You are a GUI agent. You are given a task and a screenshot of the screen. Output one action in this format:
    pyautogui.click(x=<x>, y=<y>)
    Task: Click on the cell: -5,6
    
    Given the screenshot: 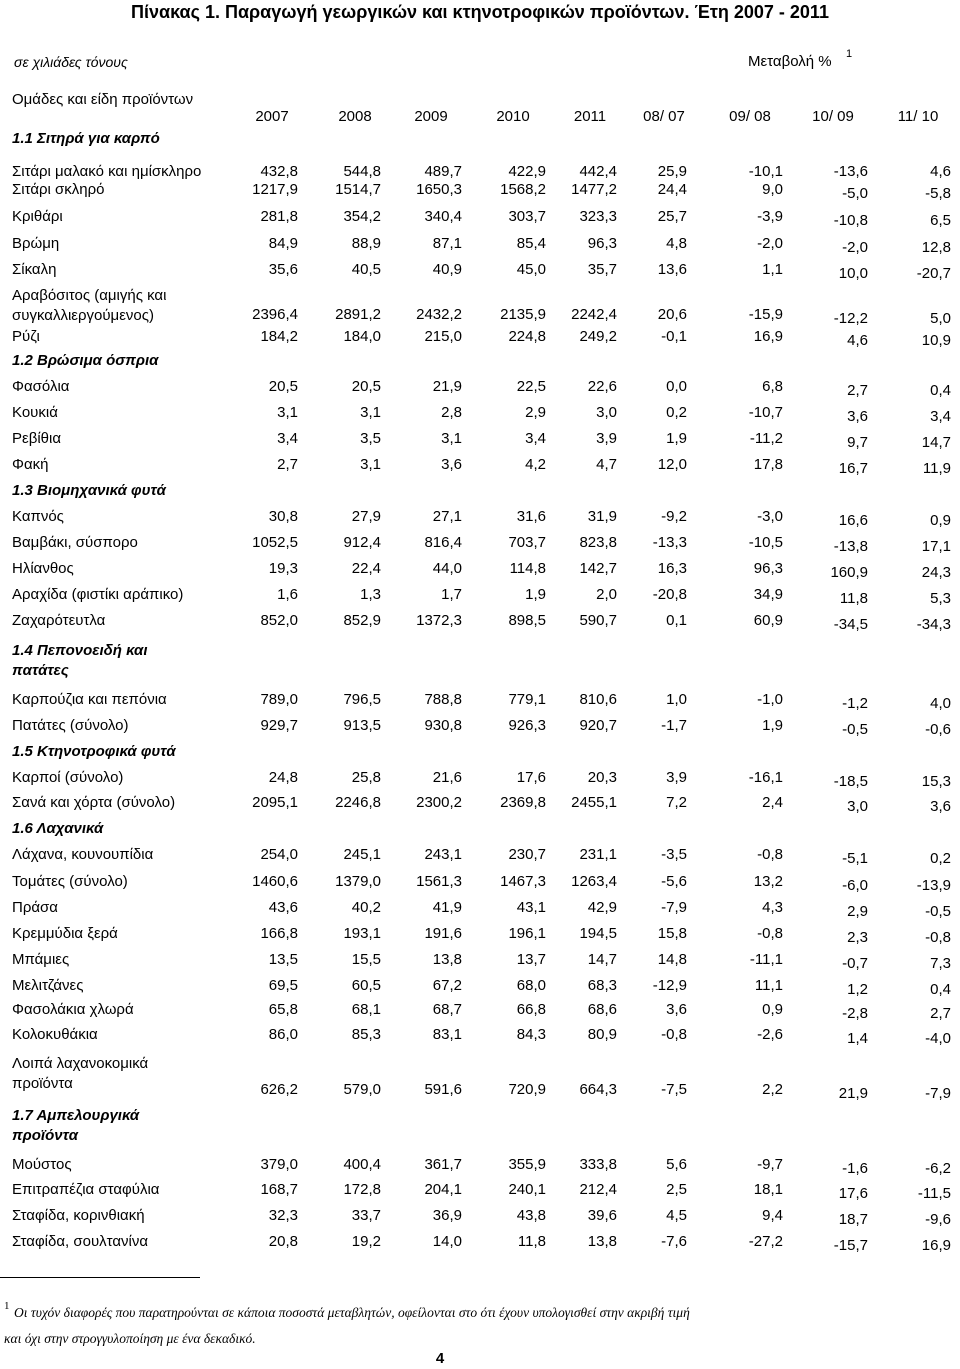 What is the action you would take?
    pyautogui.click(x=674, y=881)
    